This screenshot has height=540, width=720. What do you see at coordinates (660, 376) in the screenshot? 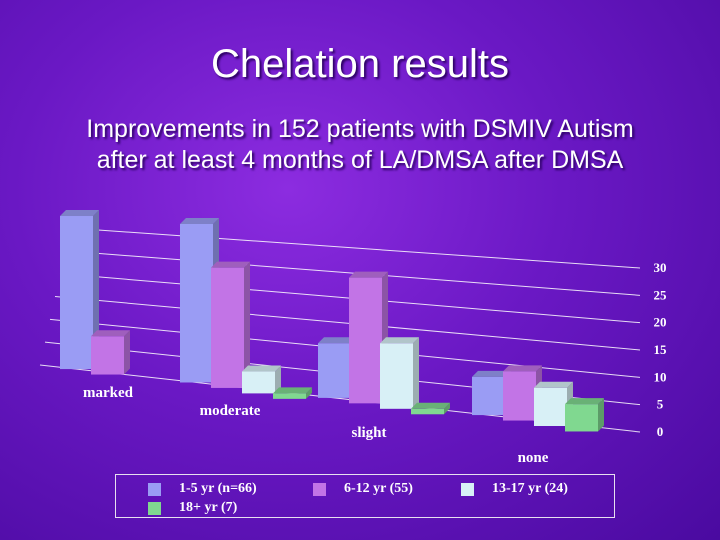
I see `y-tick-label: 10` at bounding box center [660, 376].